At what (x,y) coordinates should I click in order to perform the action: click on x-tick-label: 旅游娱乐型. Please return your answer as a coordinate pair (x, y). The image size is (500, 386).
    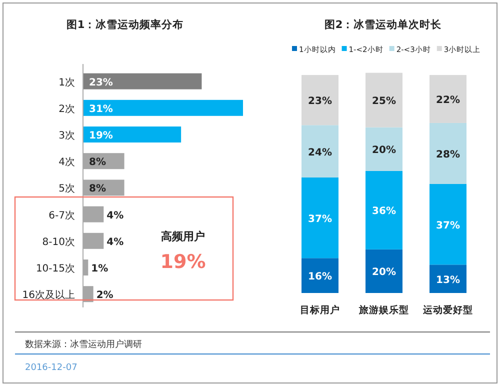
    Looking at the image, I should click on (383, 310).